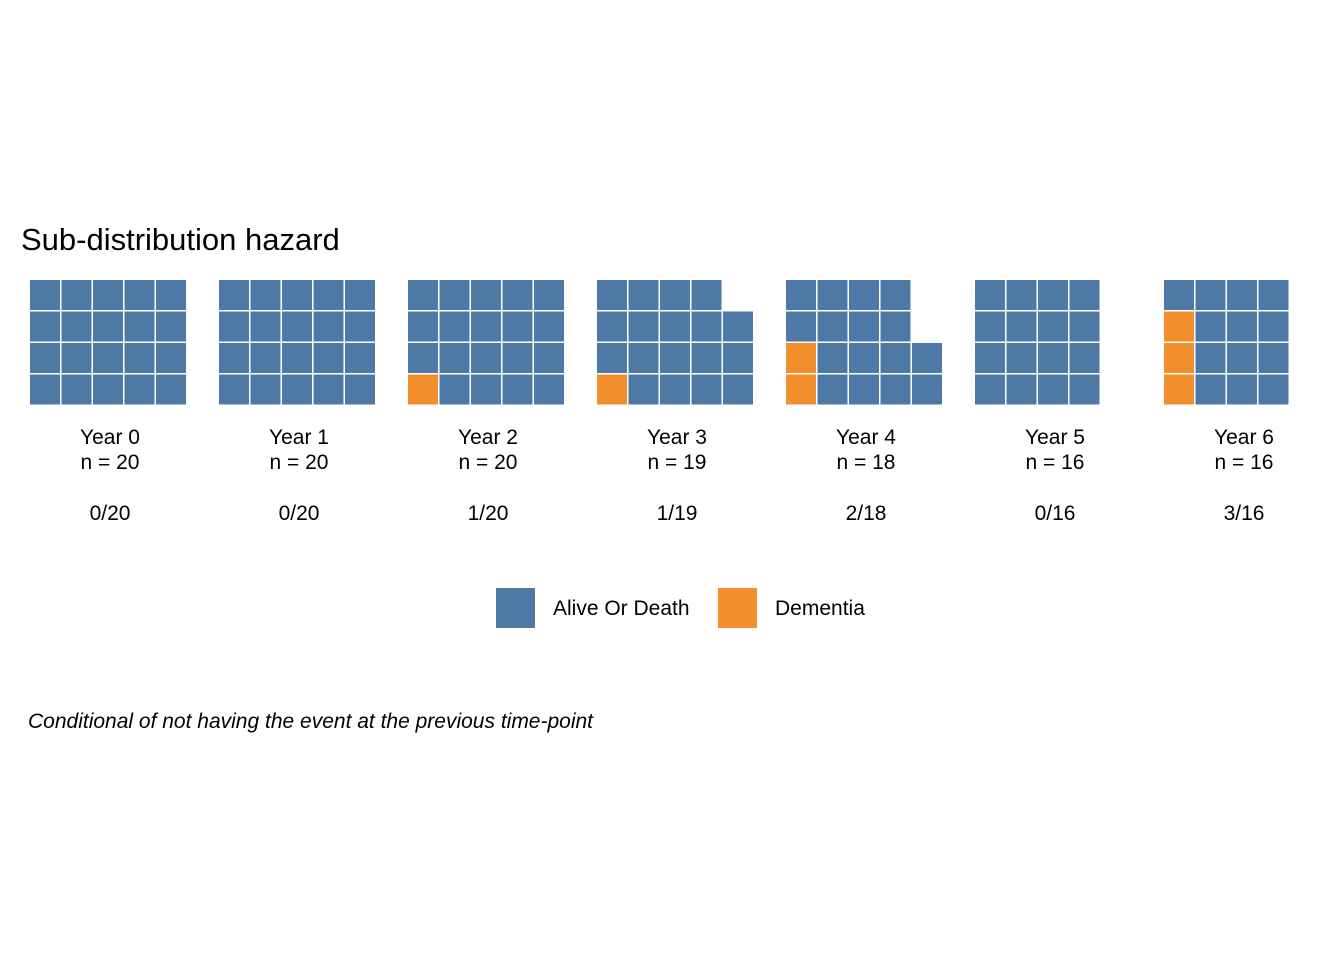  Describe the element at coordinates (299, 437) in the screenshot. I see `panel-year-label: Year 1` at that location.